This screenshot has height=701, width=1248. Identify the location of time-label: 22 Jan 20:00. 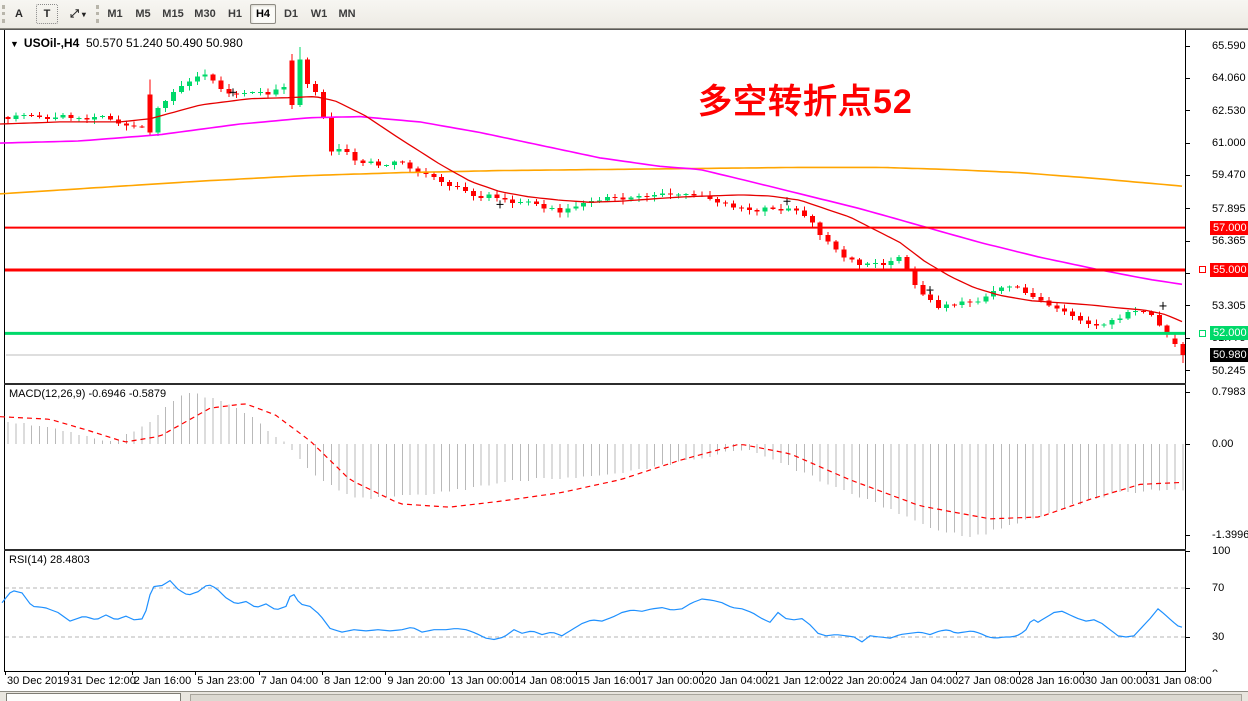
(863, 681).